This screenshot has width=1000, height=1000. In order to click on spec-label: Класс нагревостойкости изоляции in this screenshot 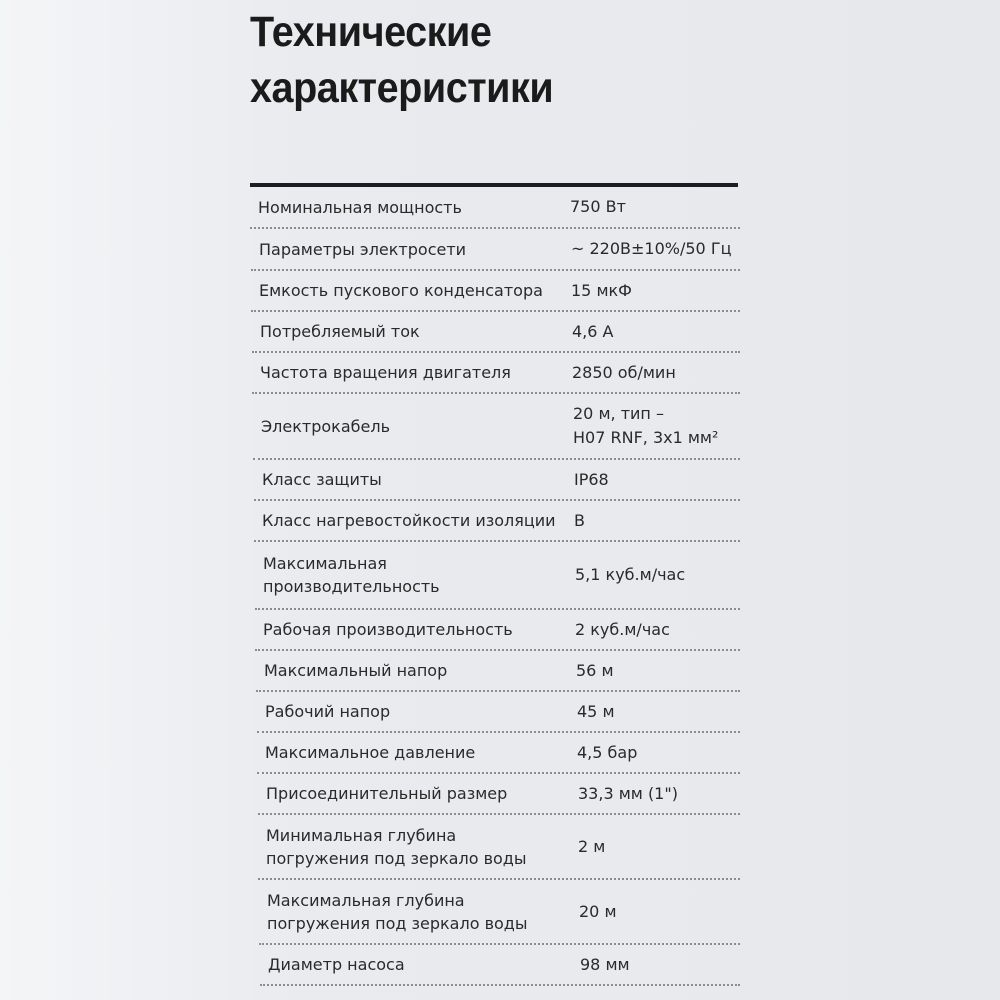, I will do `click(409, 520)`.